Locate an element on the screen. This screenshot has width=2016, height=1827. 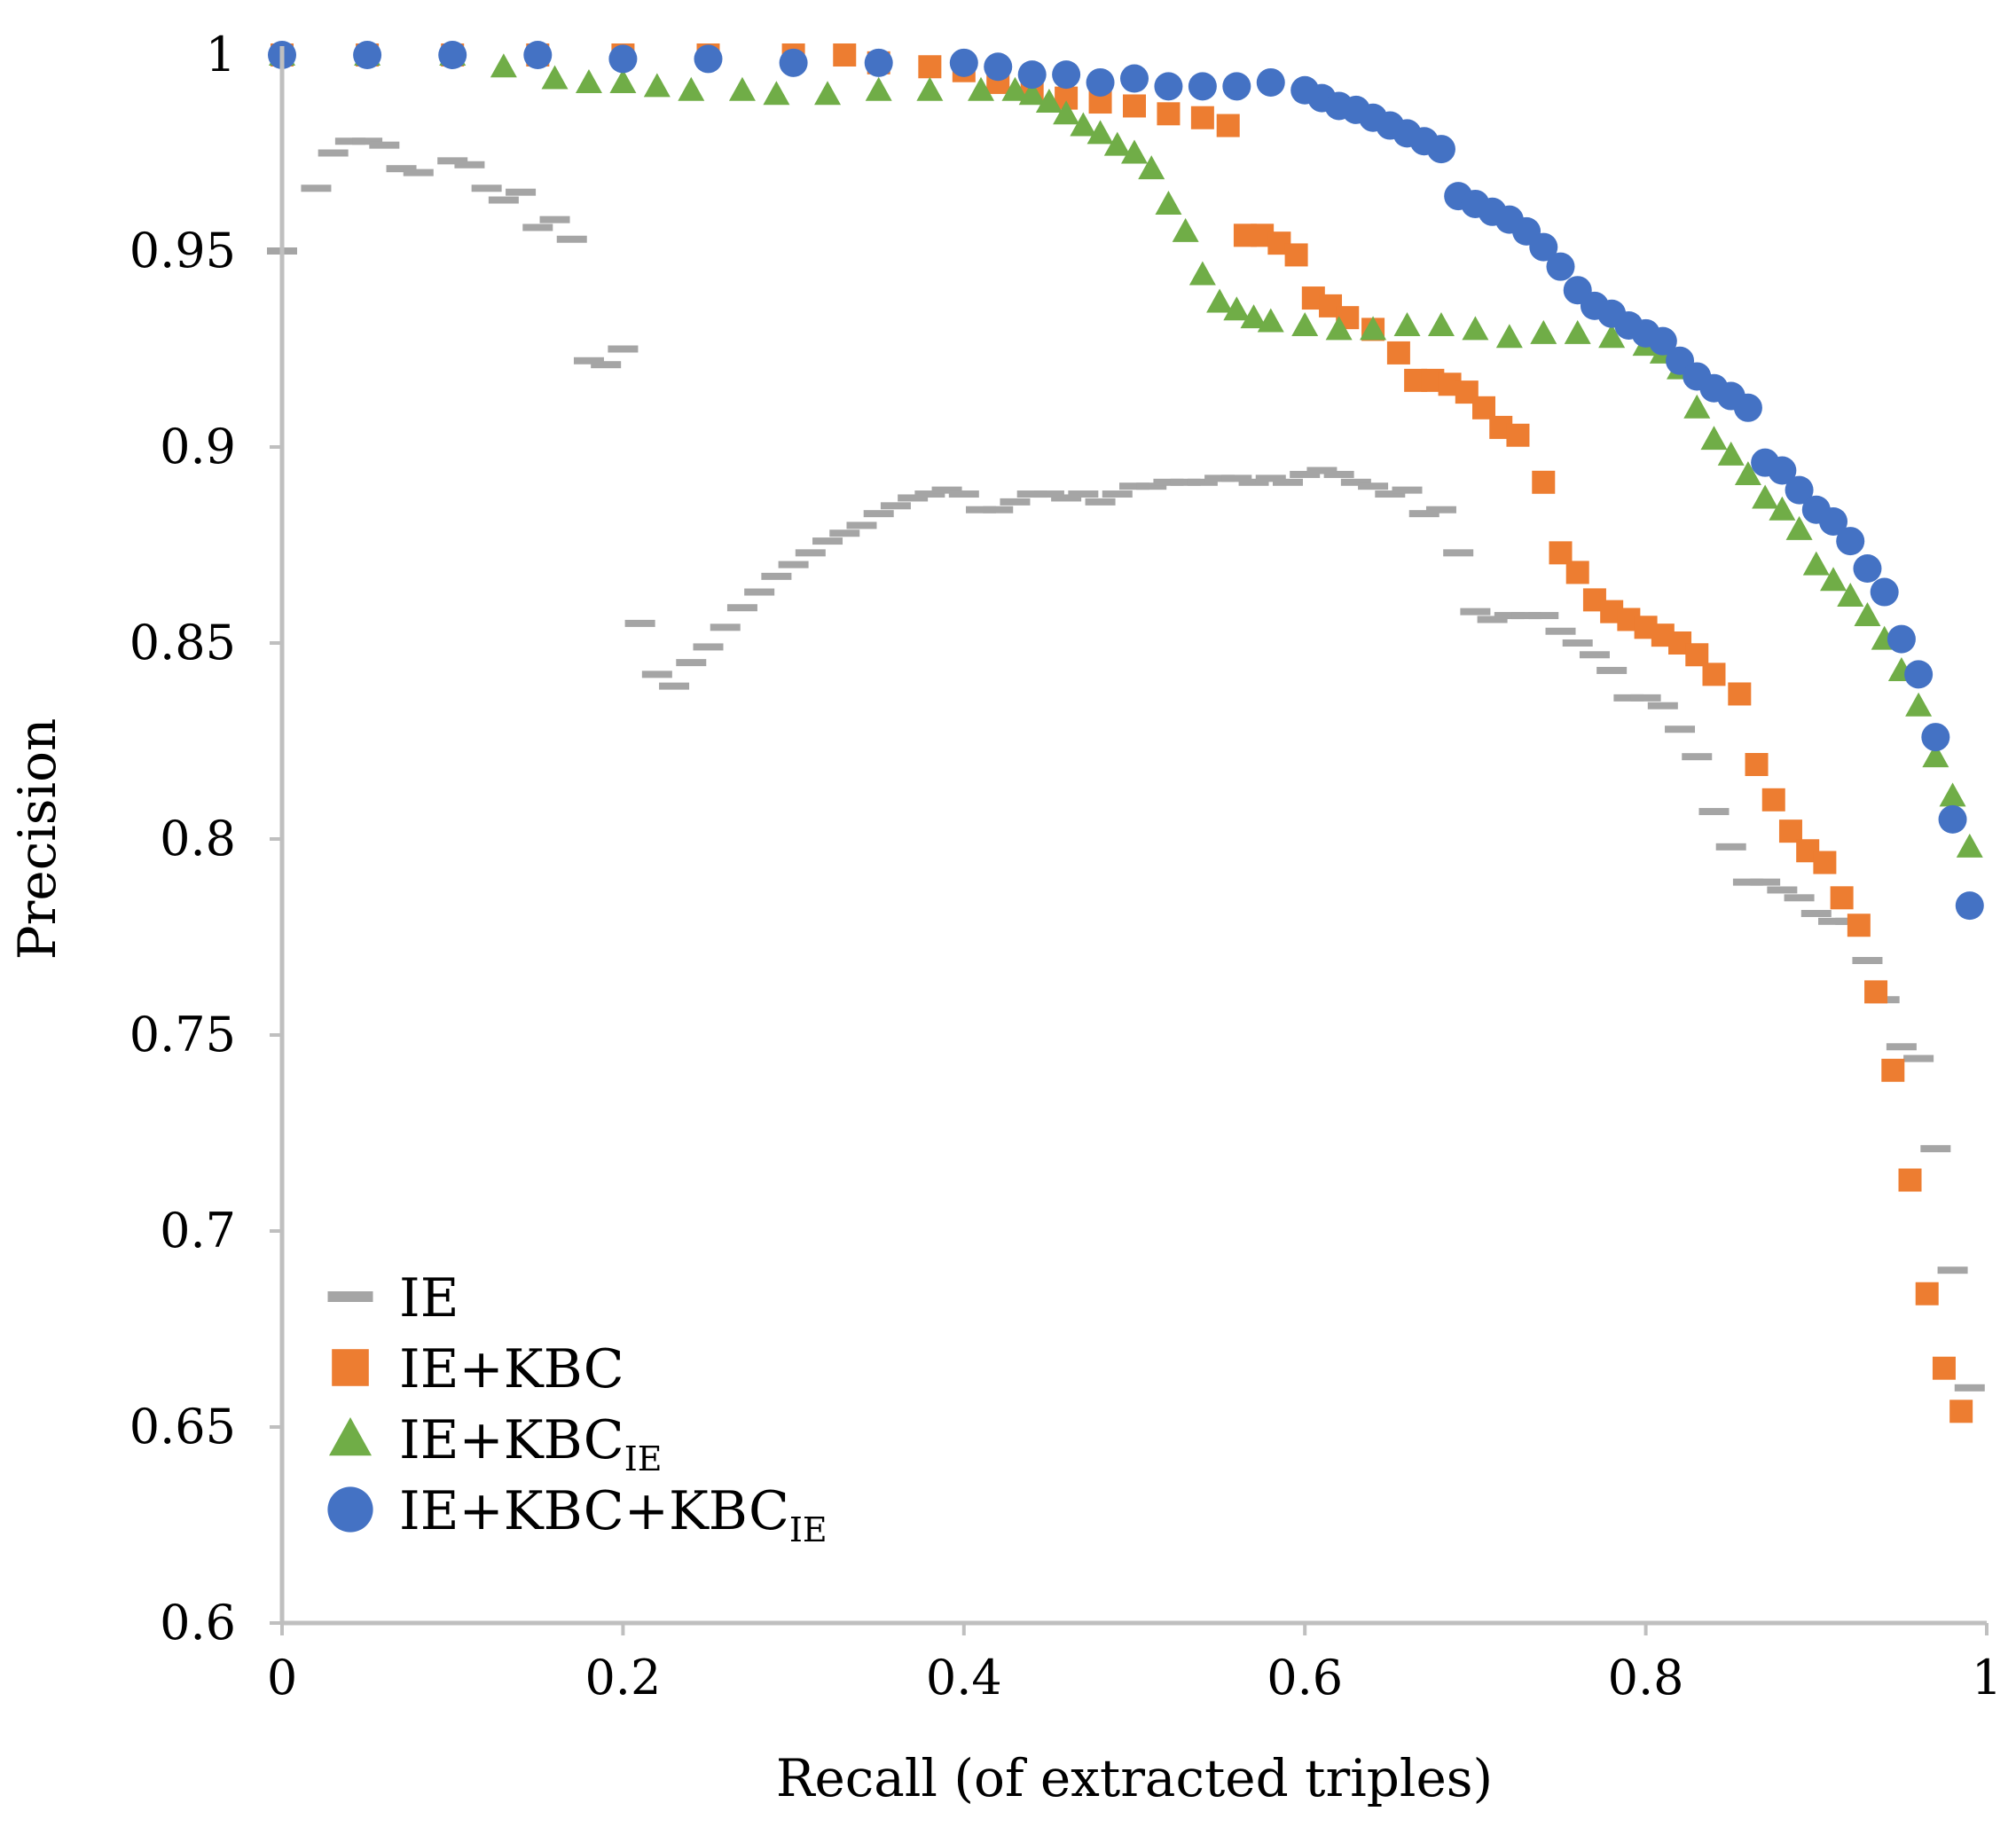
legend-label: IE+KBC+KBCIE is located at coordinates (613, 1514).